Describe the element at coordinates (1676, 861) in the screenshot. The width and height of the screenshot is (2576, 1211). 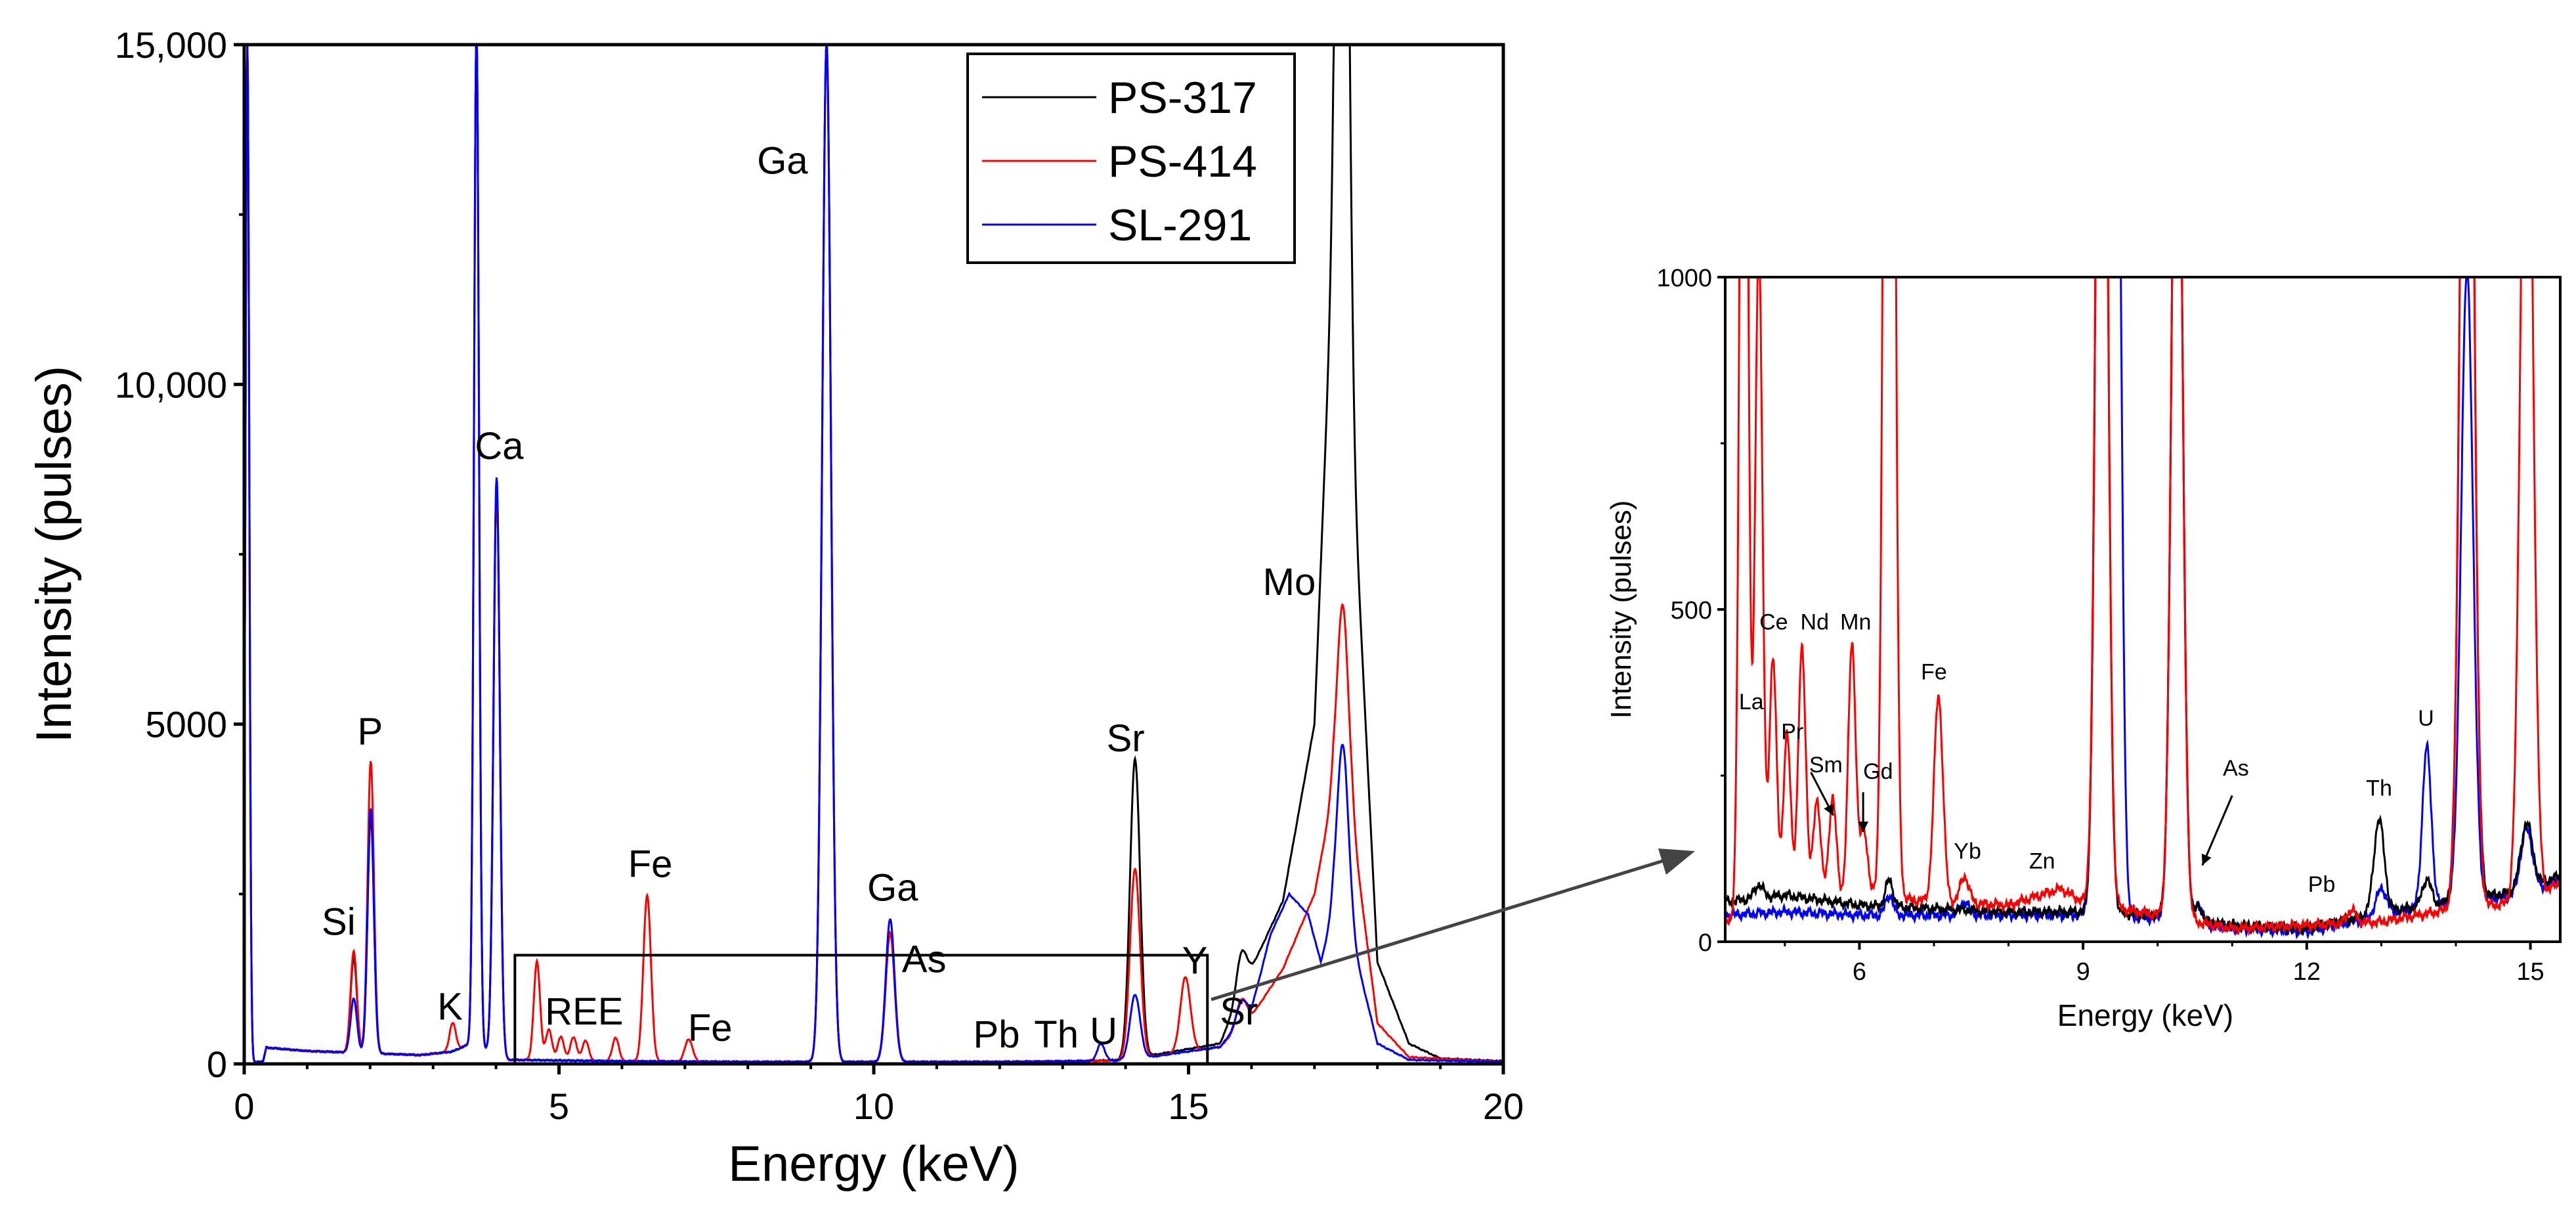
I see `zoom-connector-arrowhead` at that location.